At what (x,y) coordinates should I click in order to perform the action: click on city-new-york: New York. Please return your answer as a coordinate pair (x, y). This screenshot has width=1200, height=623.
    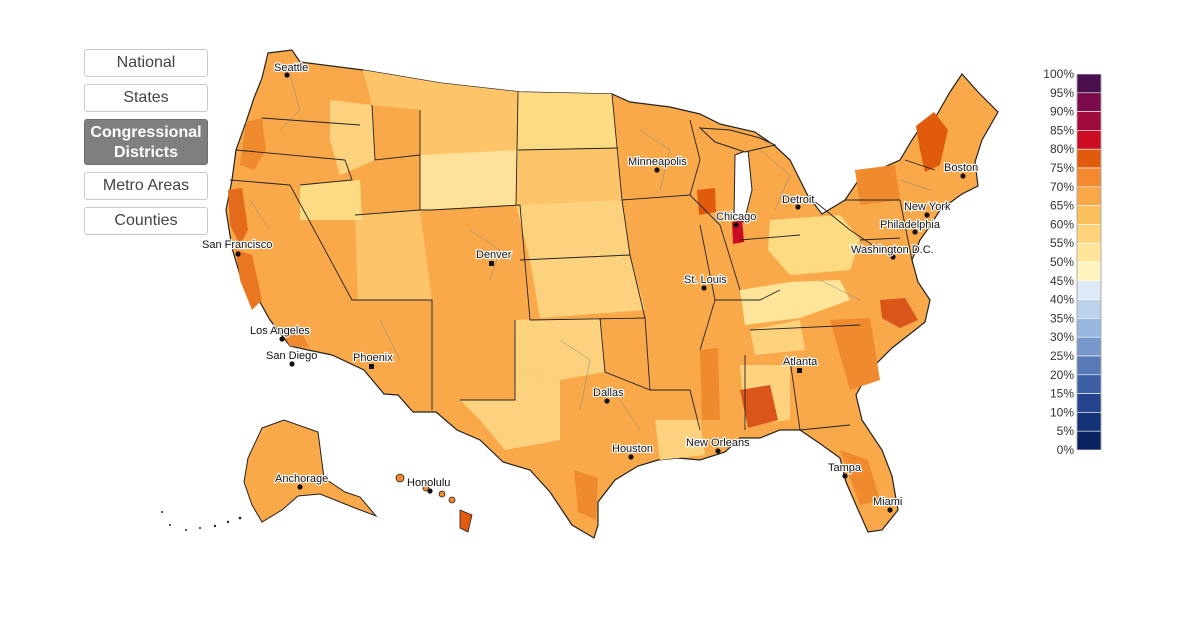
    Looking at the image, I should click on (927, 209).